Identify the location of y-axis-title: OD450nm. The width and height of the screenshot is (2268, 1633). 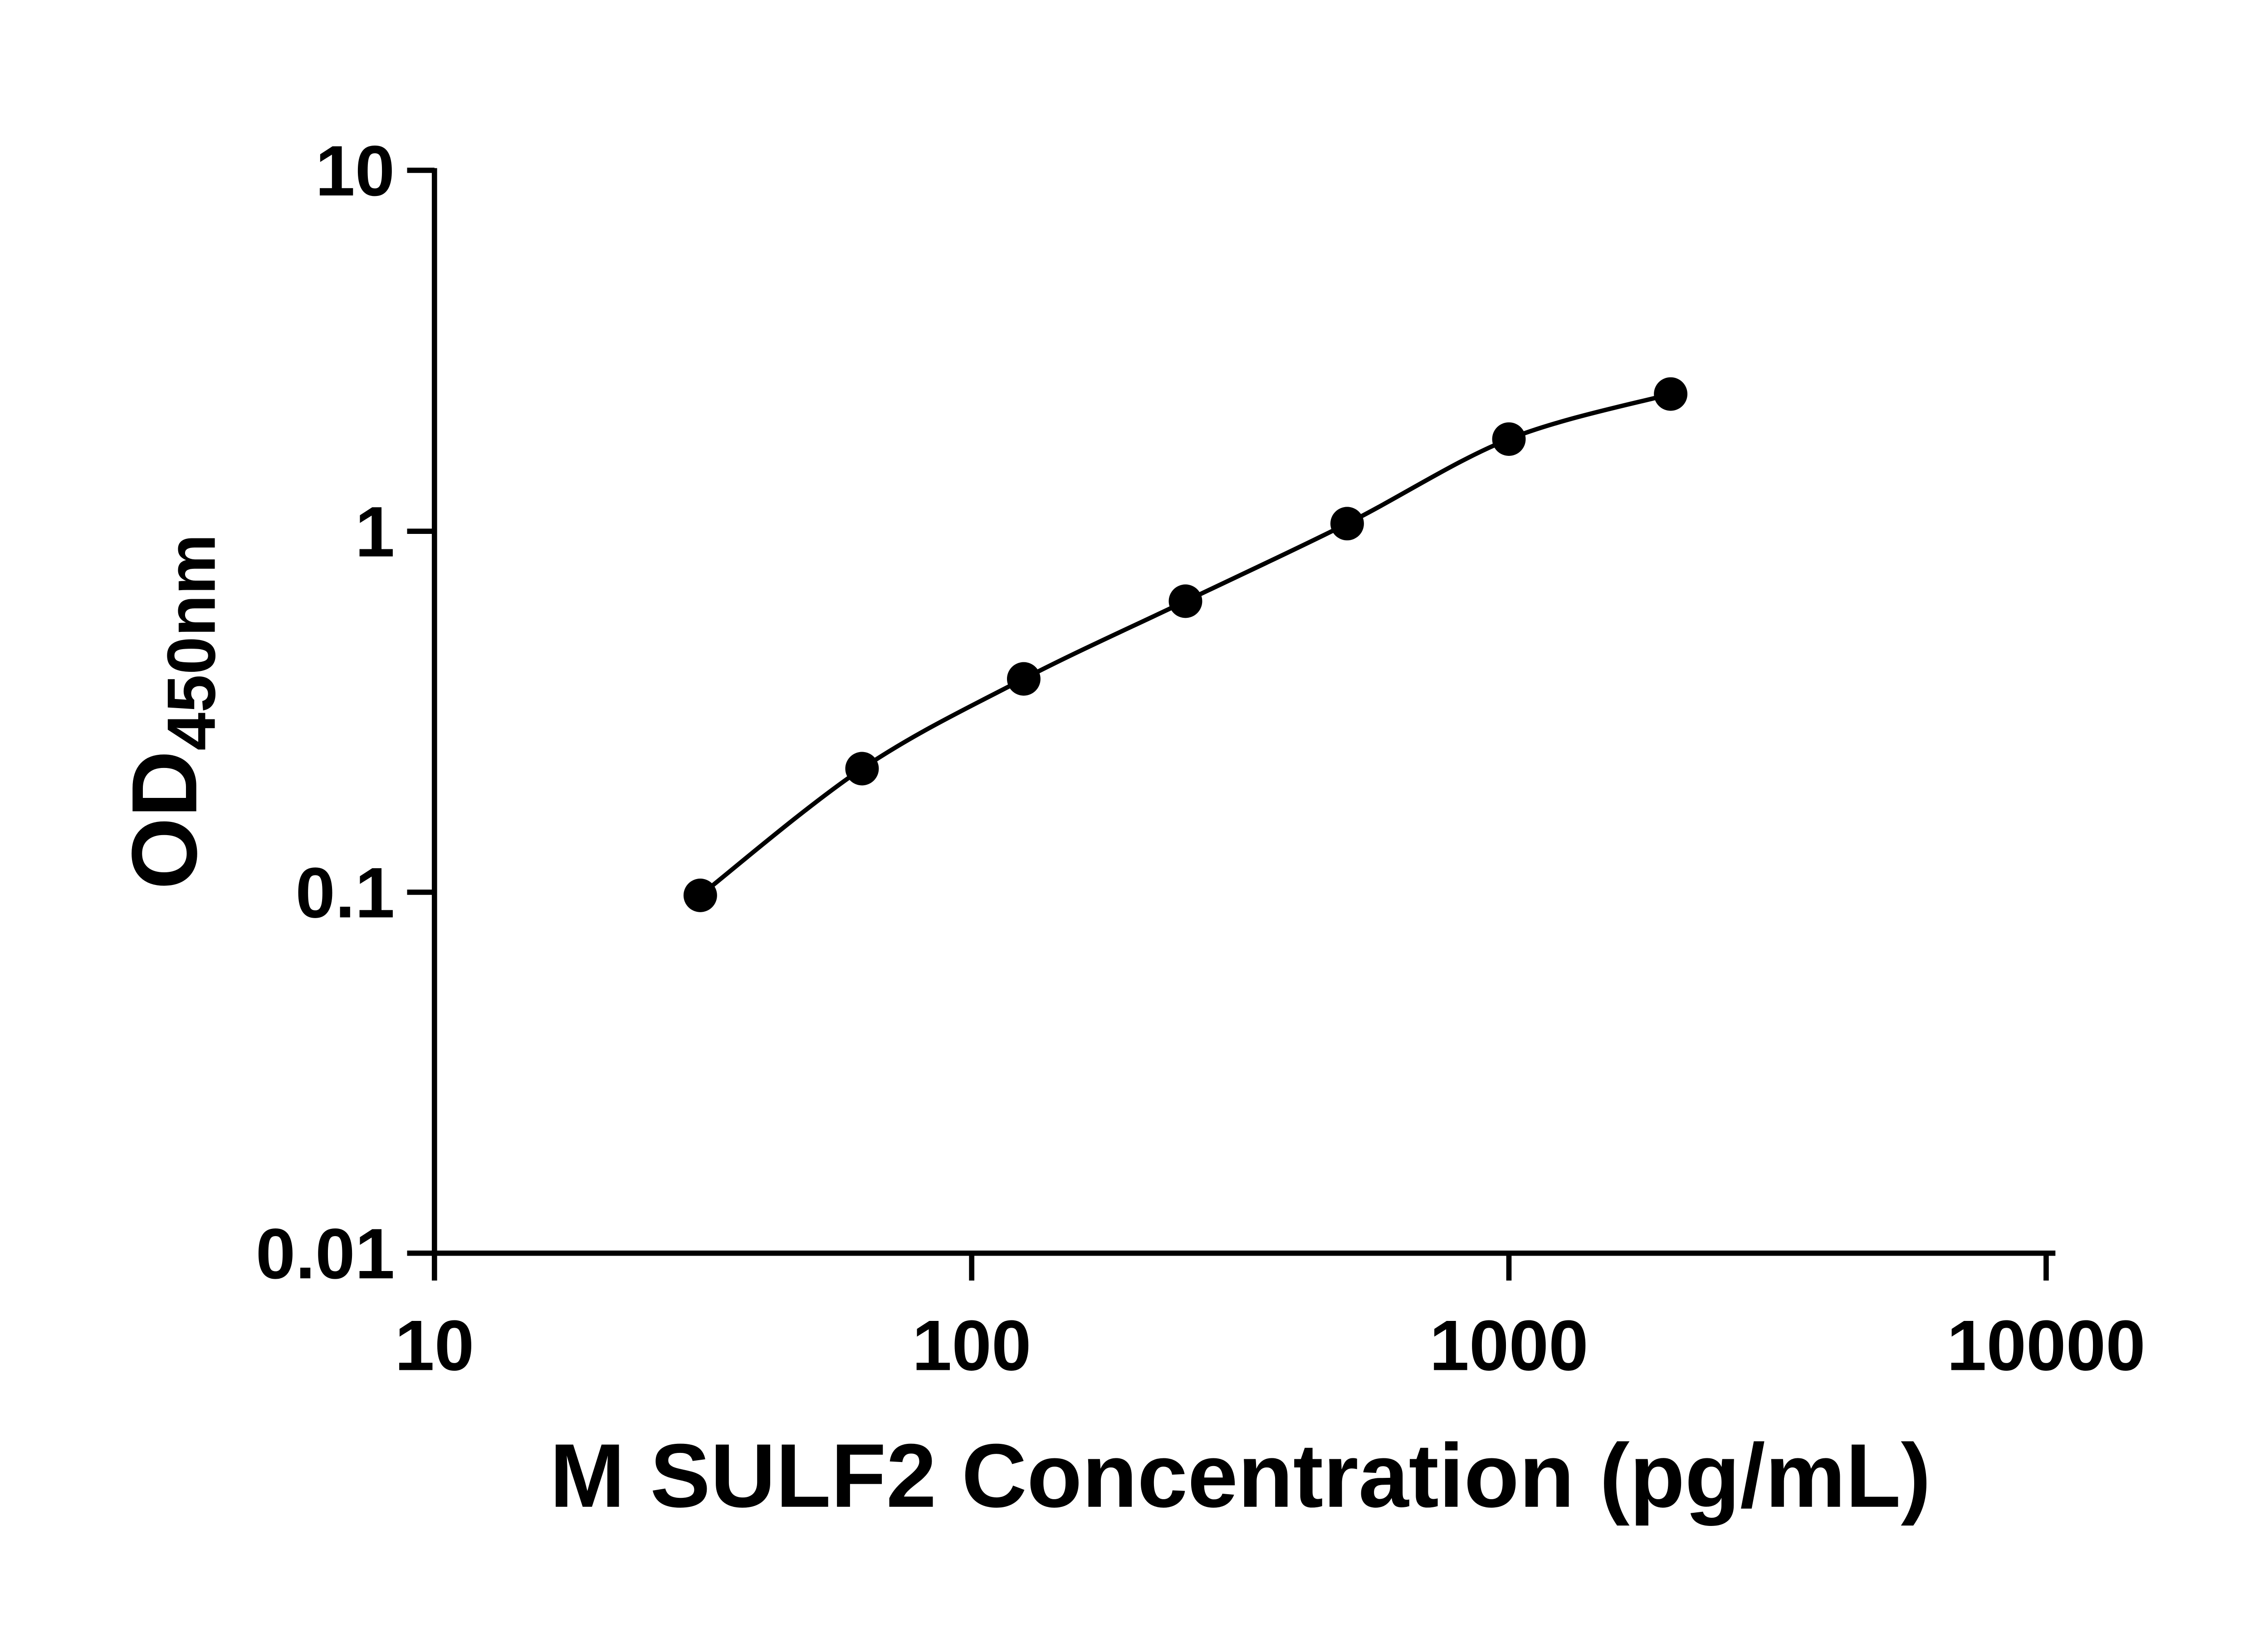
(171, 712).